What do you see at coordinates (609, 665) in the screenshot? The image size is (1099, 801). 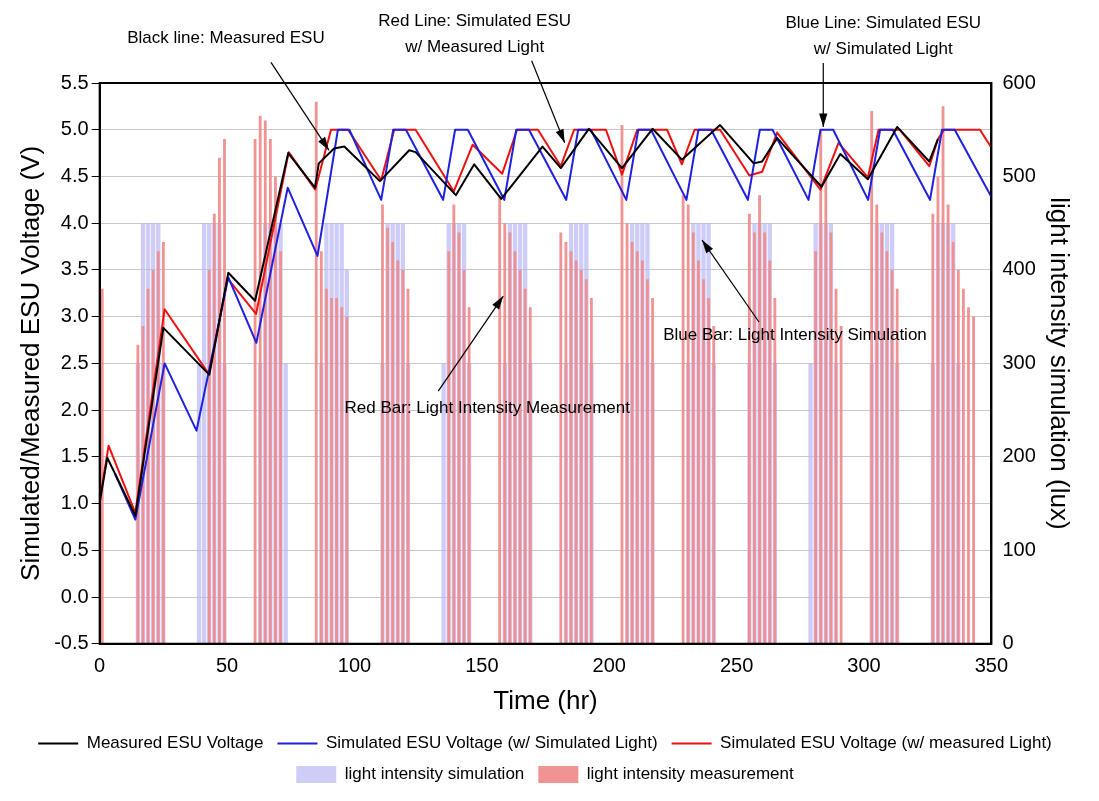 I see `x-tick-label: 200` at bounding box center [609, 665].